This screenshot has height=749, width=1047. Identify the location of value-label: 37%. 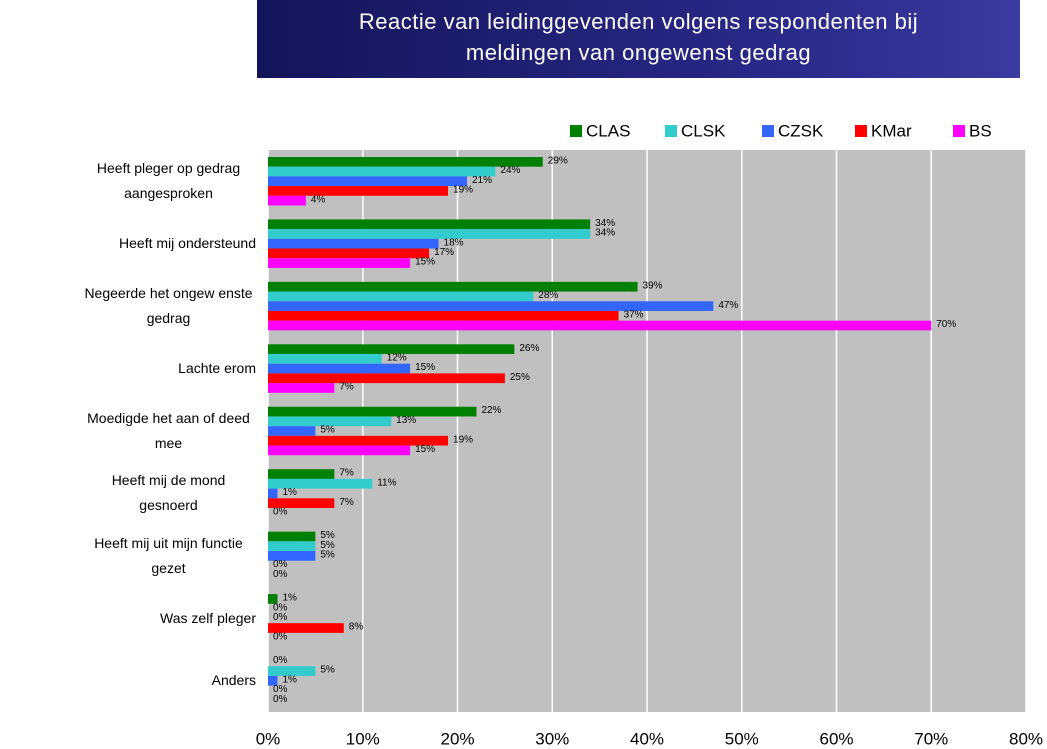
(634, 314).